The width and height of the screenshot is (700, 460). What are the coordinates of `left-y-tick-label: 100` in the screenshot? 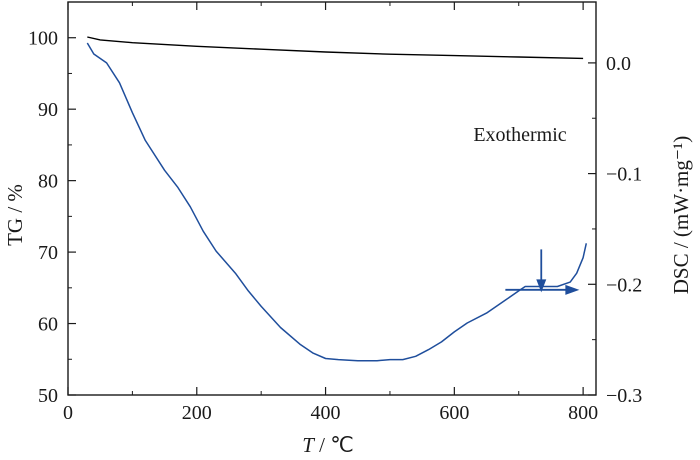 It's located at (43, 39).